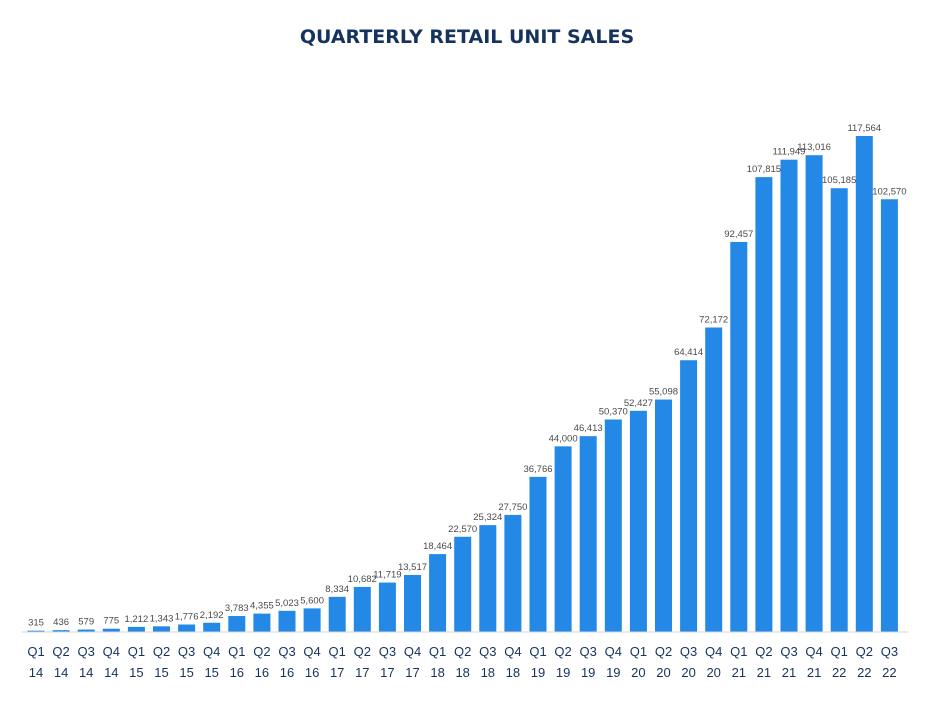 This screenshot has height=714, width=940. I want to click on data-label: 27,750, so click(512, 507).